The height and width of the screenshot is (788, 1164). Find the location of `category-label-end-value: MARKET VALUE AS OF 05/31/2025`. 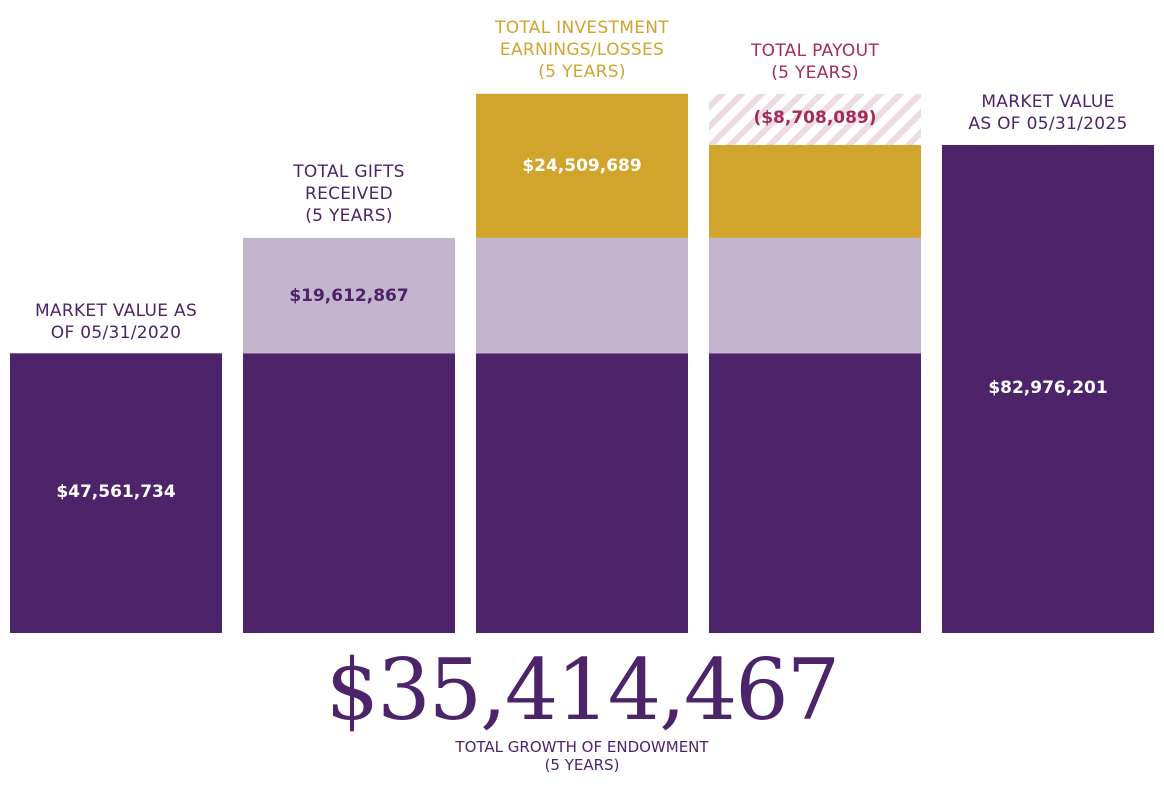

category-label-end-value: MARKET VALUE AS OF 05/31/2025 is located at coordinates (1048, 113).